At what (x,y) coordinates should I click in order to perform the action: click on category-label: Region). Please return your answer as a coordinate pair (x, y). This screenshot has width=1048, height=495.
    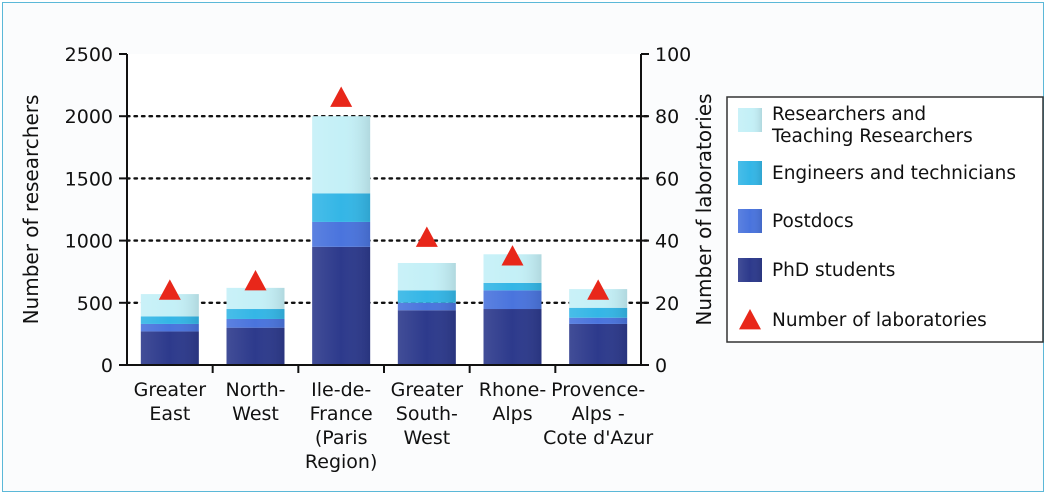
    Looking at the image, I should click on (341, 462).